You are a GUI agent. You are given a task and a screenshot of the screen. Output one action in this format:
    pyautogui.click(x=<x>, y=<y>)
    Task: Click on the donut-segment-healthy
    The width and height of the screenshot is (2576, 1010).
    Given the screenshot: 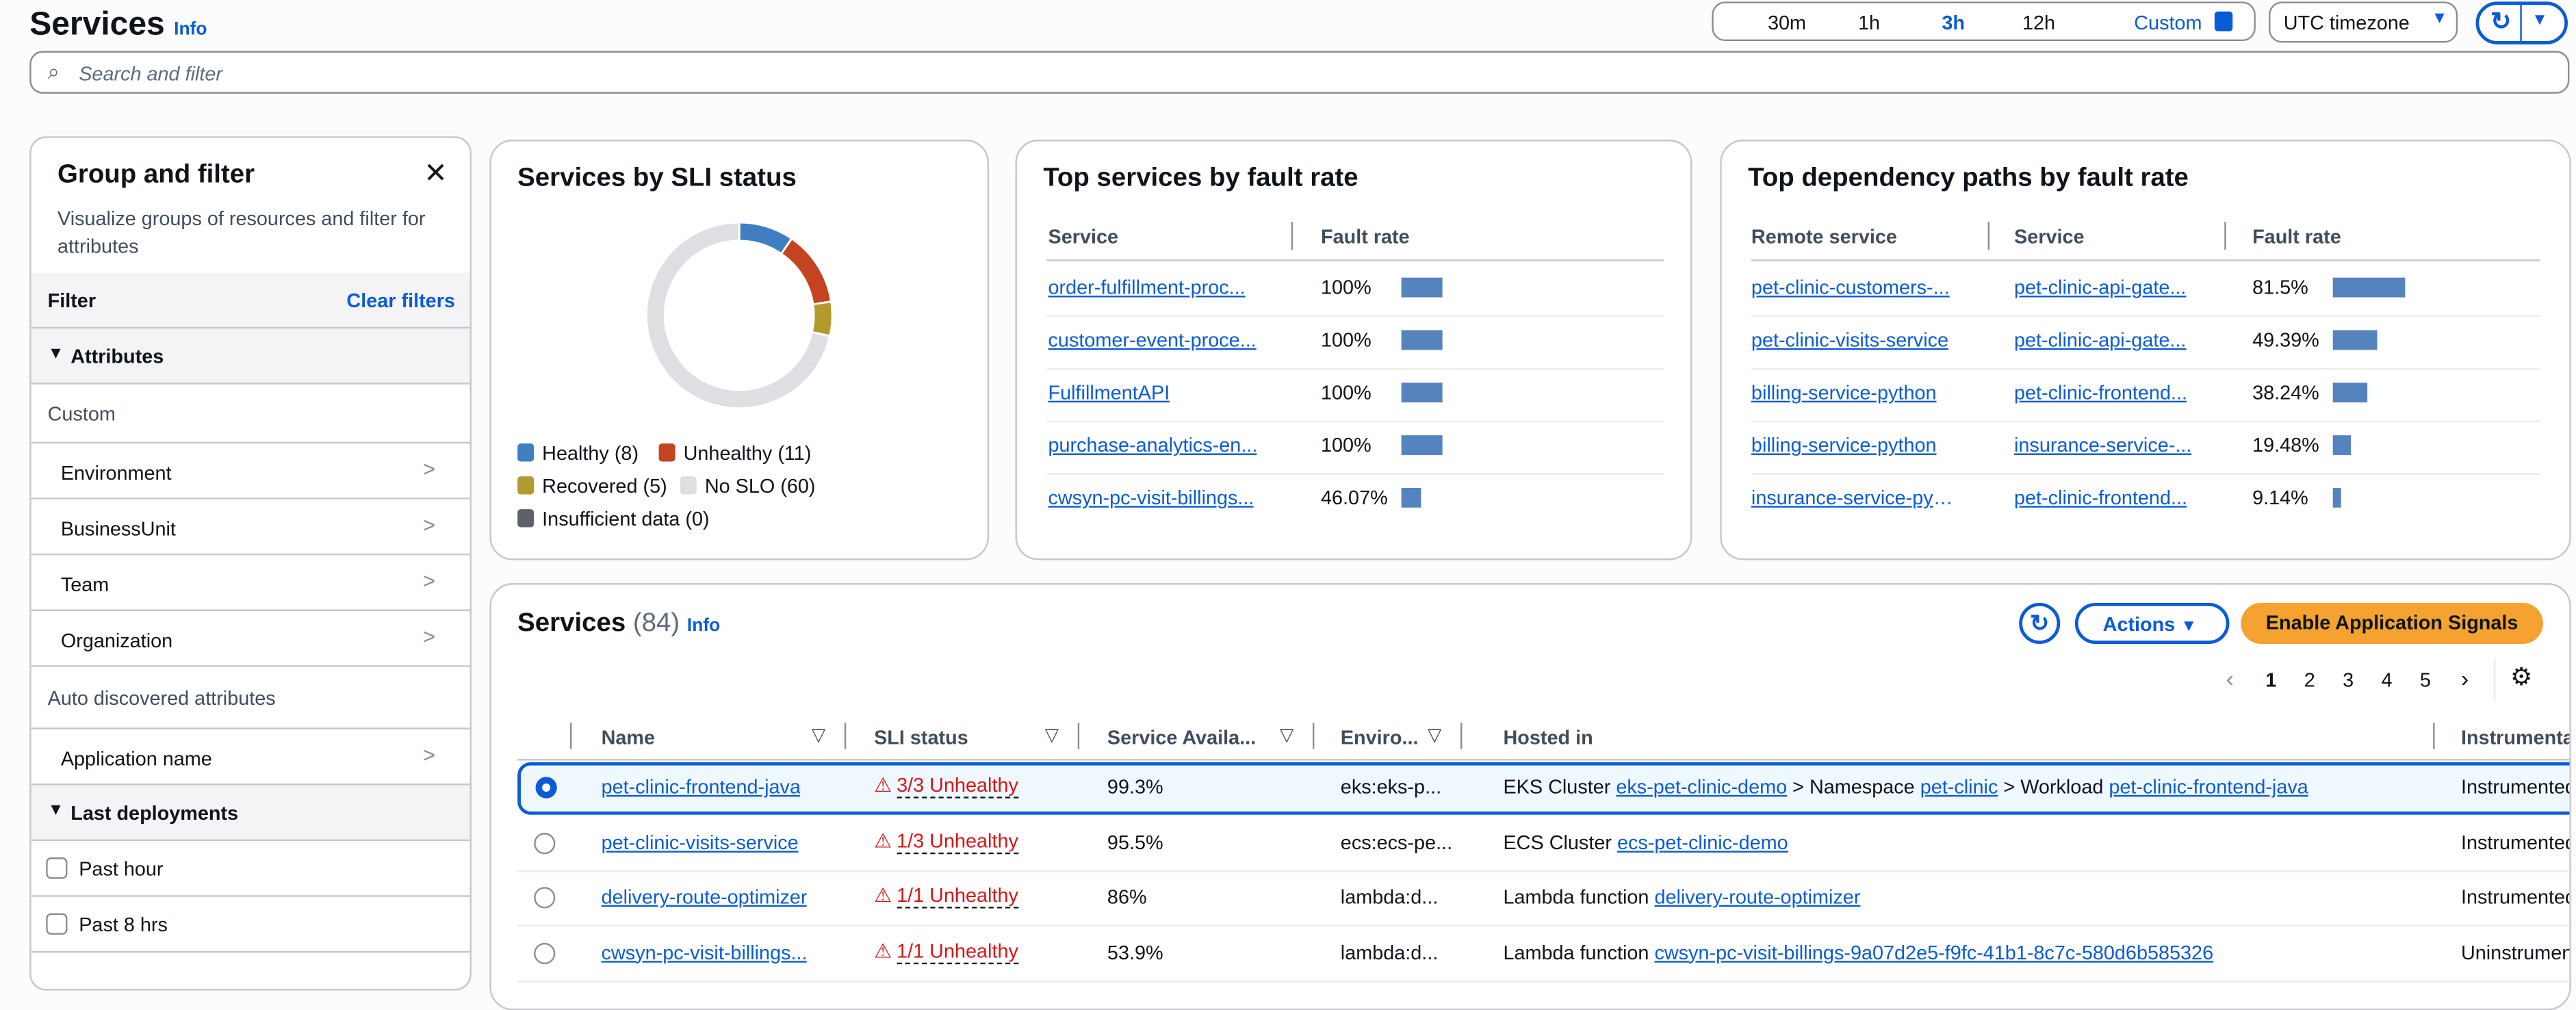 What is the action you would take?
    pyautogui.click(x=765, y=237)
    